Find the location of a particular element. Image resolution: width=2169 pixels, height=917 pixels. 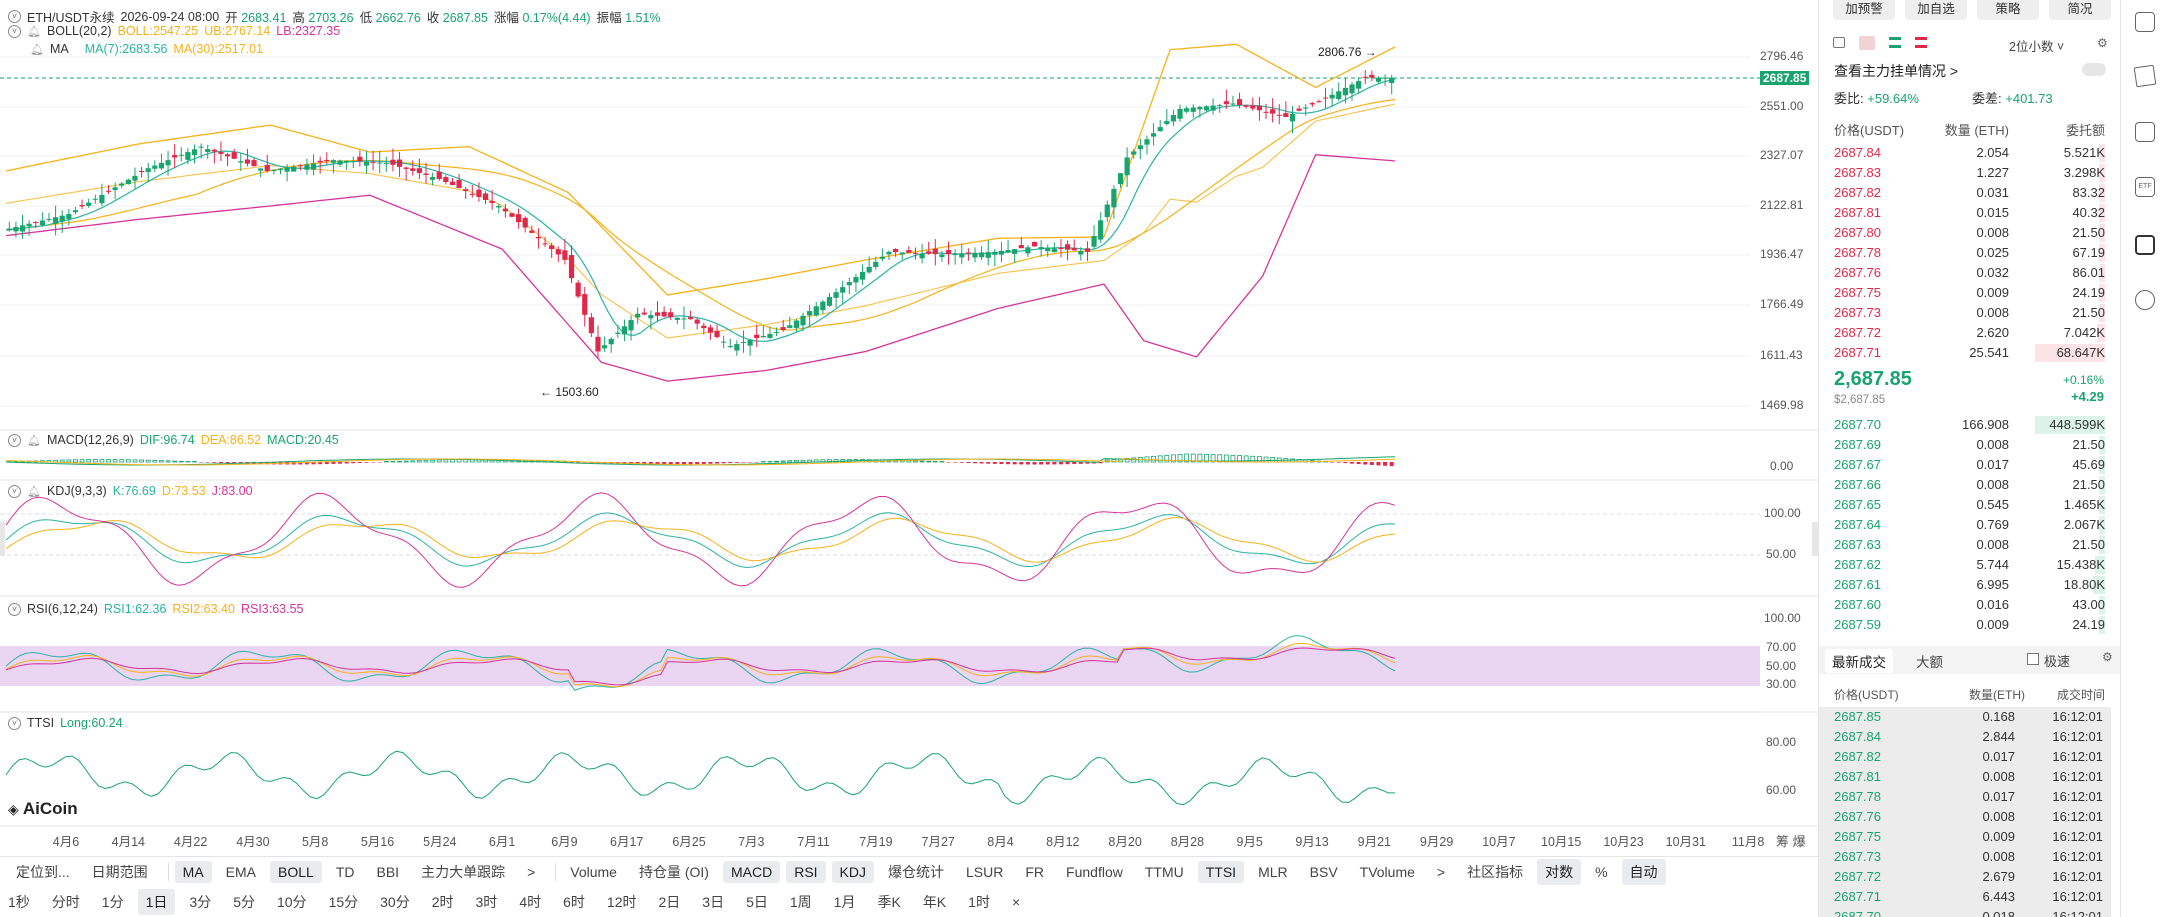

ask-row: 2687.81 0.015 40.32 is located at coordinates (1970, 213).